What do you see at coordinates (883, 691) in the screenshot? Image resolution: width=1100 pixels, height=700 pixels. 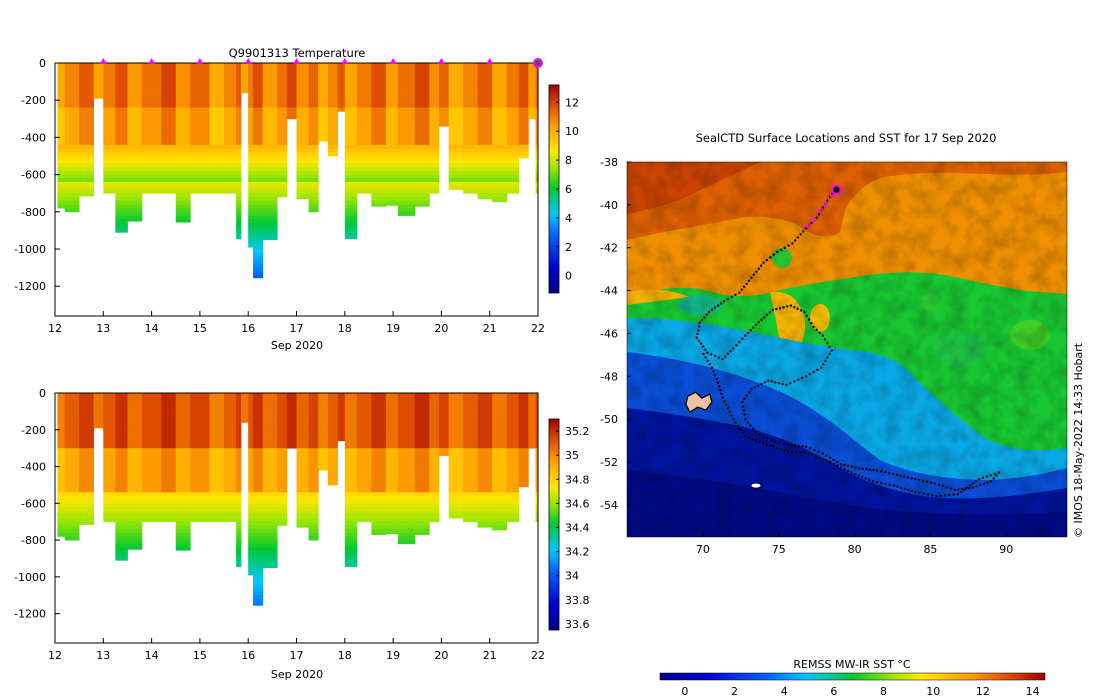 I see `sst-colorbar-tick-label: 8` at bounding box center [883, 691].